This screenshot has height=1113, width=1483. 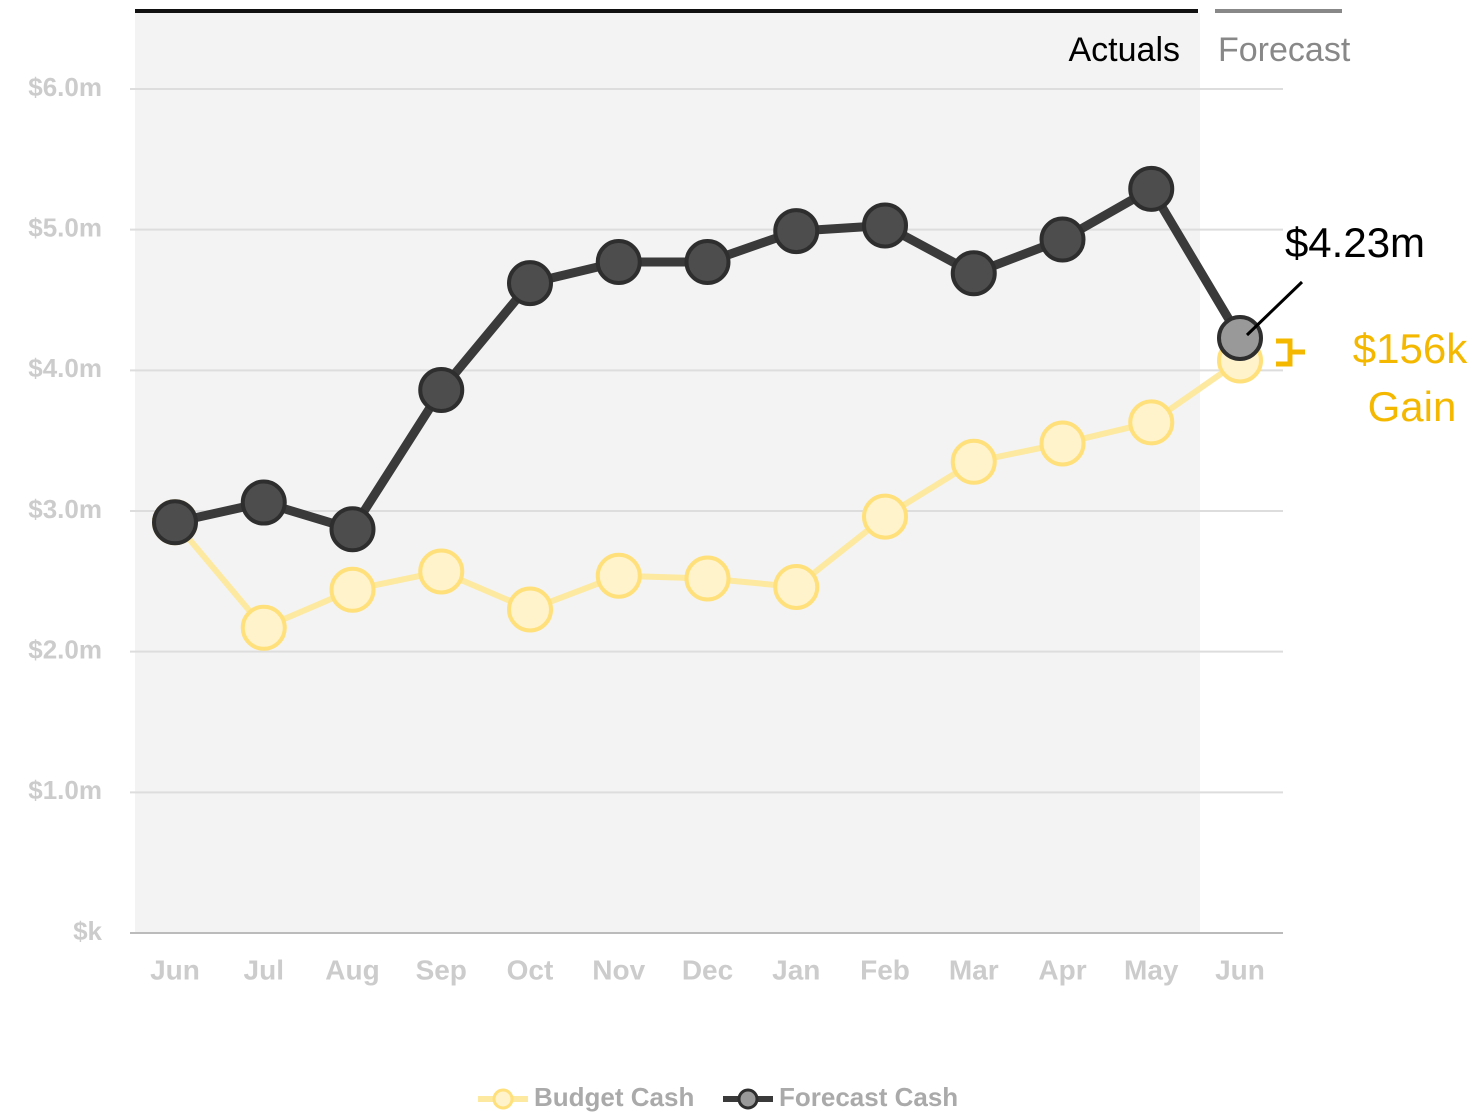 I want to click on y-tick-label: $6.0m, so click(x=65, y=87).